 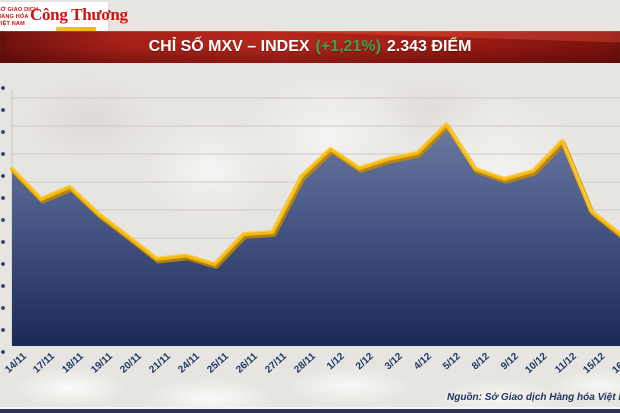 What do you see at coordinates (348, 46) in the screenshot?
I see `banner-change-percent: (+1,21%)` at bounding box center [348, 46].